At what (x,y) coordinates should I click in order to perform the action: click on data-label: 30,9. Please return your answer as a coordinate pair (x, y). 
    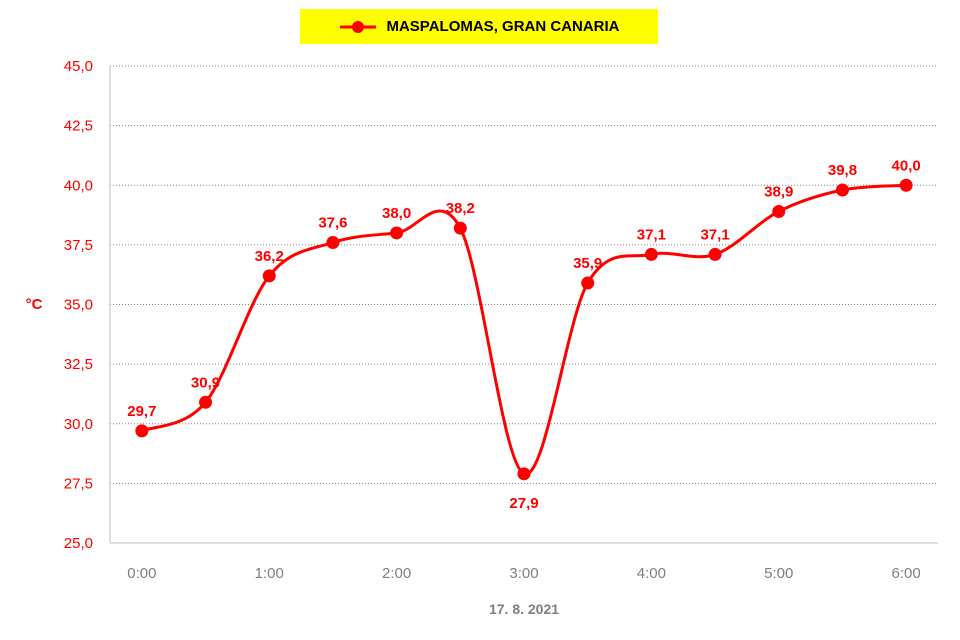
    Looking at the image, I should click on (205, 382).